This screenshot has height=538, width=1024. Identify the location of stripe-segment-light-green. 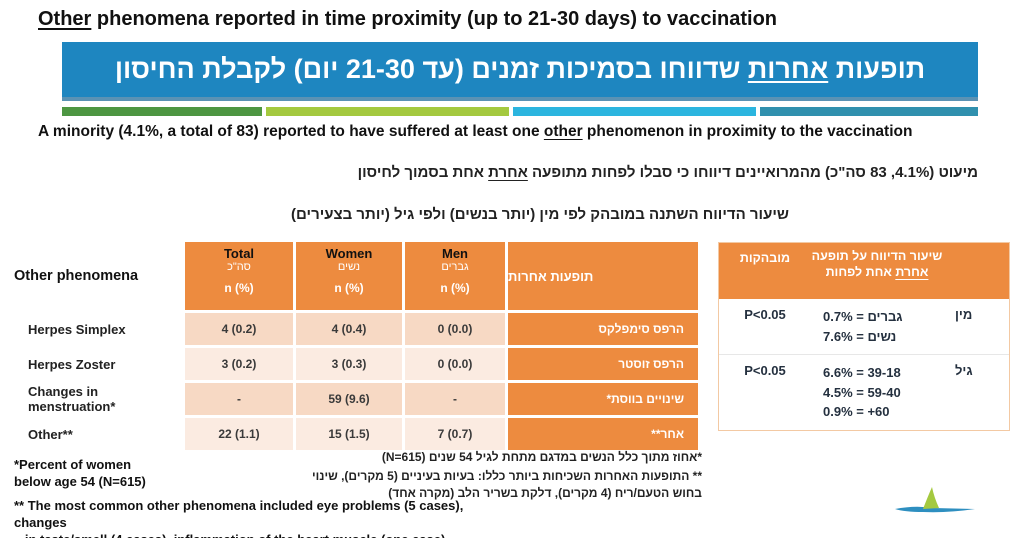
(387, 111).